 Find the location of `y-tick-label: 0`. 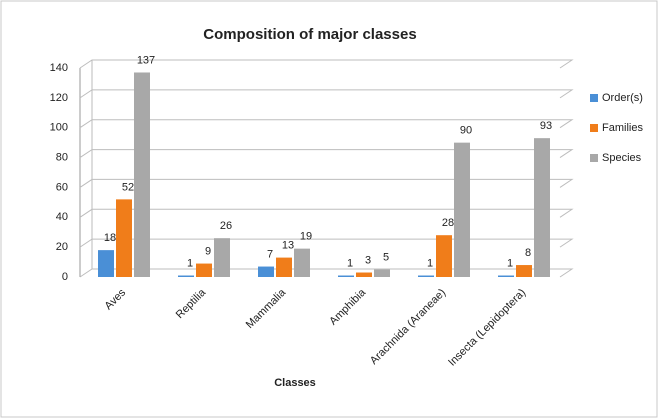

y-tick-label: 0 is located at coordinates (65, 277).